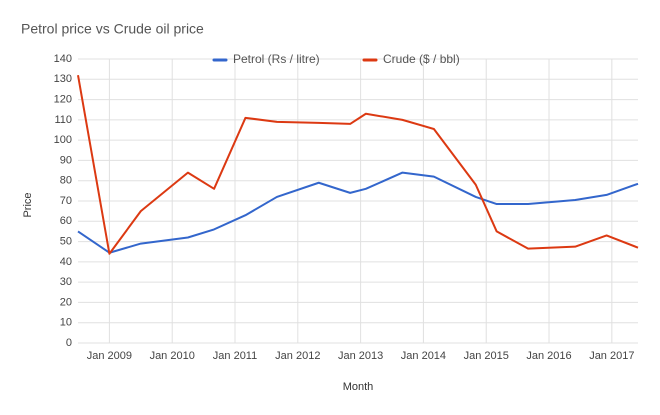  Describe the element at coordinates (112, 29) in the screenshot. I see `chart-title: Petrol price vs Crude oil price` at that location.